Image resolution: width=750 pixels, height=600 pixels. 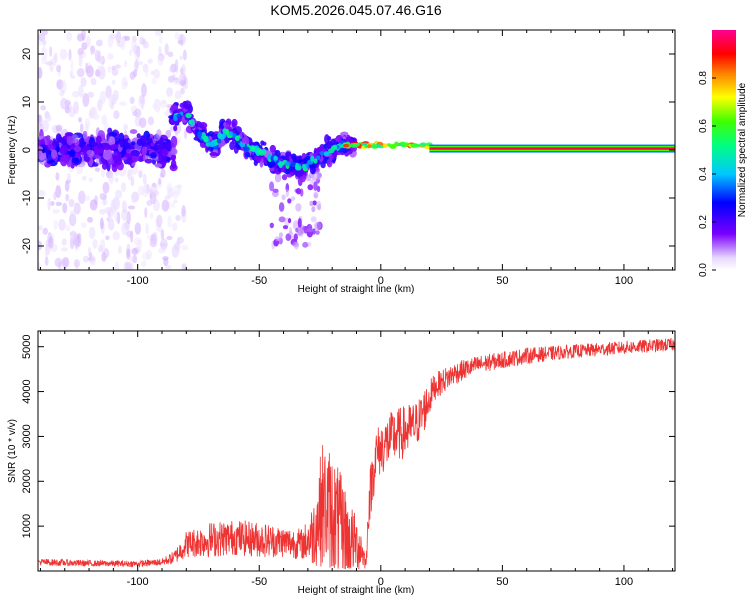 I want to click on colorbar-tick-label: 0.8, so click(x=703, y=78).